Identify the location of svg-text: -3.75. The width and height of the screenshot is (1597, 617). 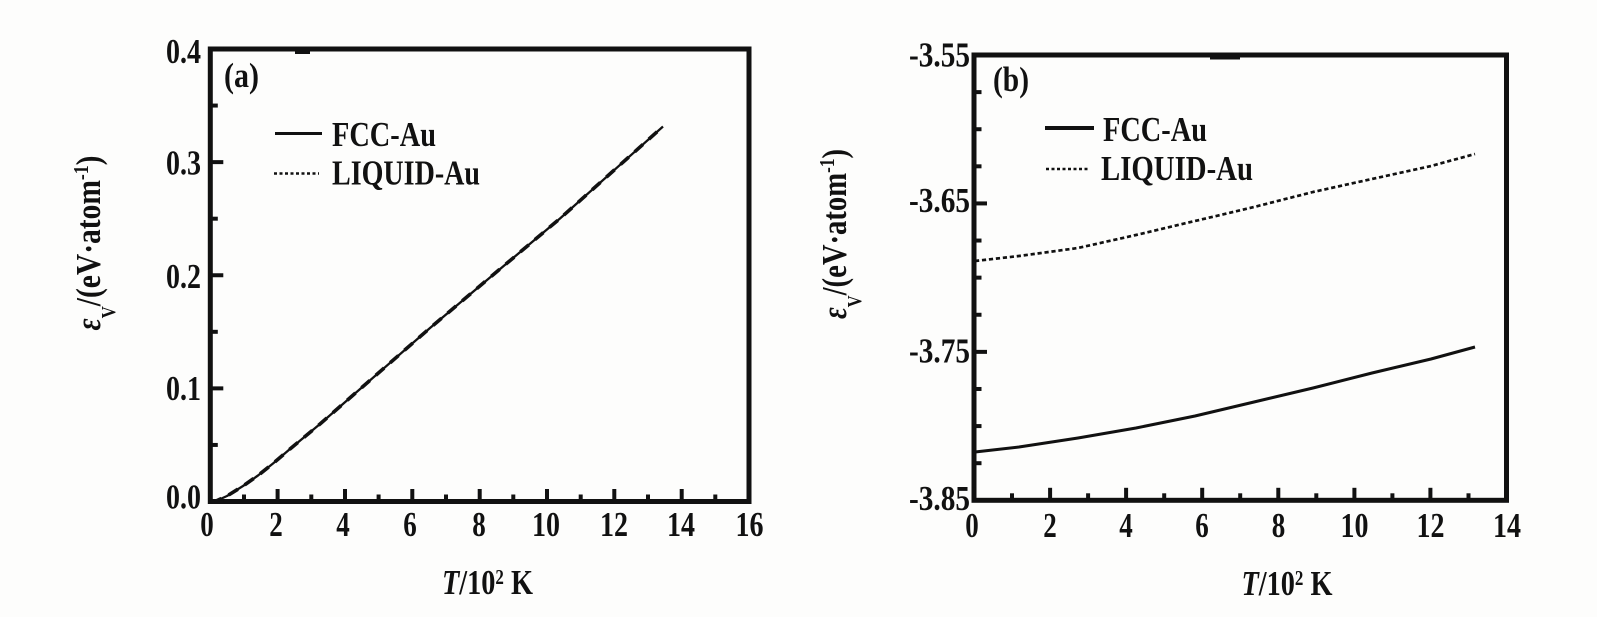
(939, 351).